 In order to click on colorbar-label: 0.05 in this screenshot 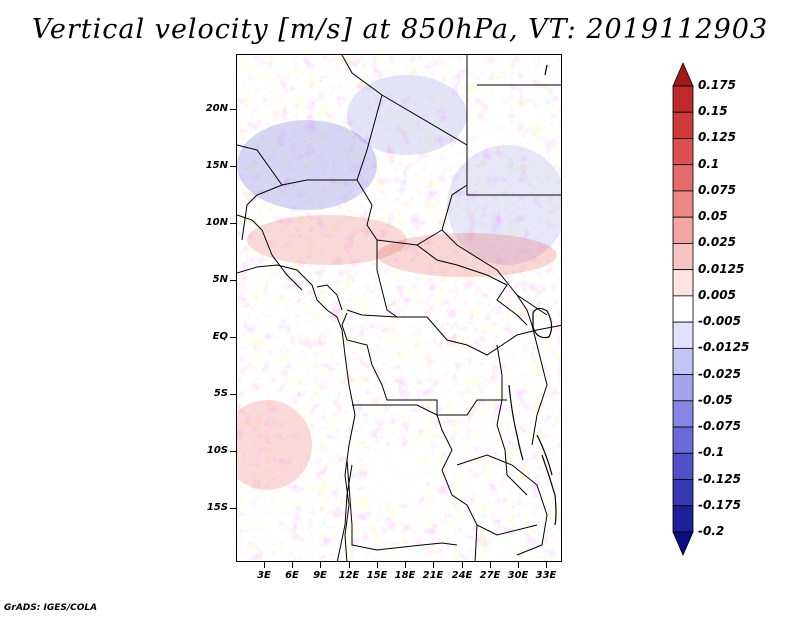, I will do `click(713, 216)`.